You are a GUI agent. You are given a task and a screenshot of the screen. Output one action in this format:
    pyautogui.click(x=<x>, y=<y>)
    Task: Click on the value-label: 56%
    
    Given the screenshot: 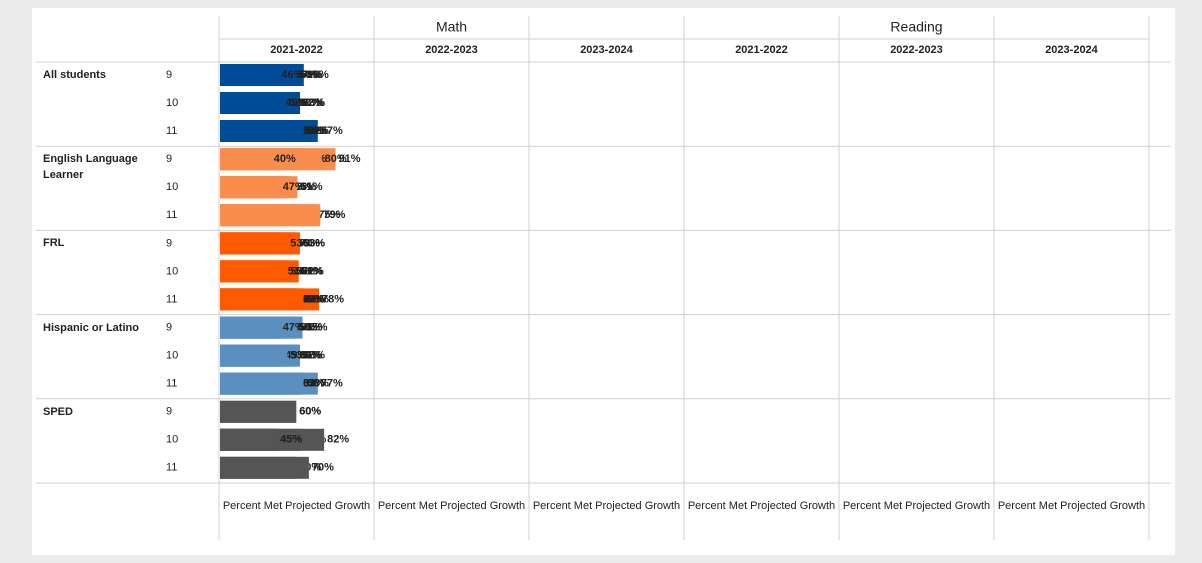 What is the action you would take?
    pyautogui.click(x=305, y=187)
    